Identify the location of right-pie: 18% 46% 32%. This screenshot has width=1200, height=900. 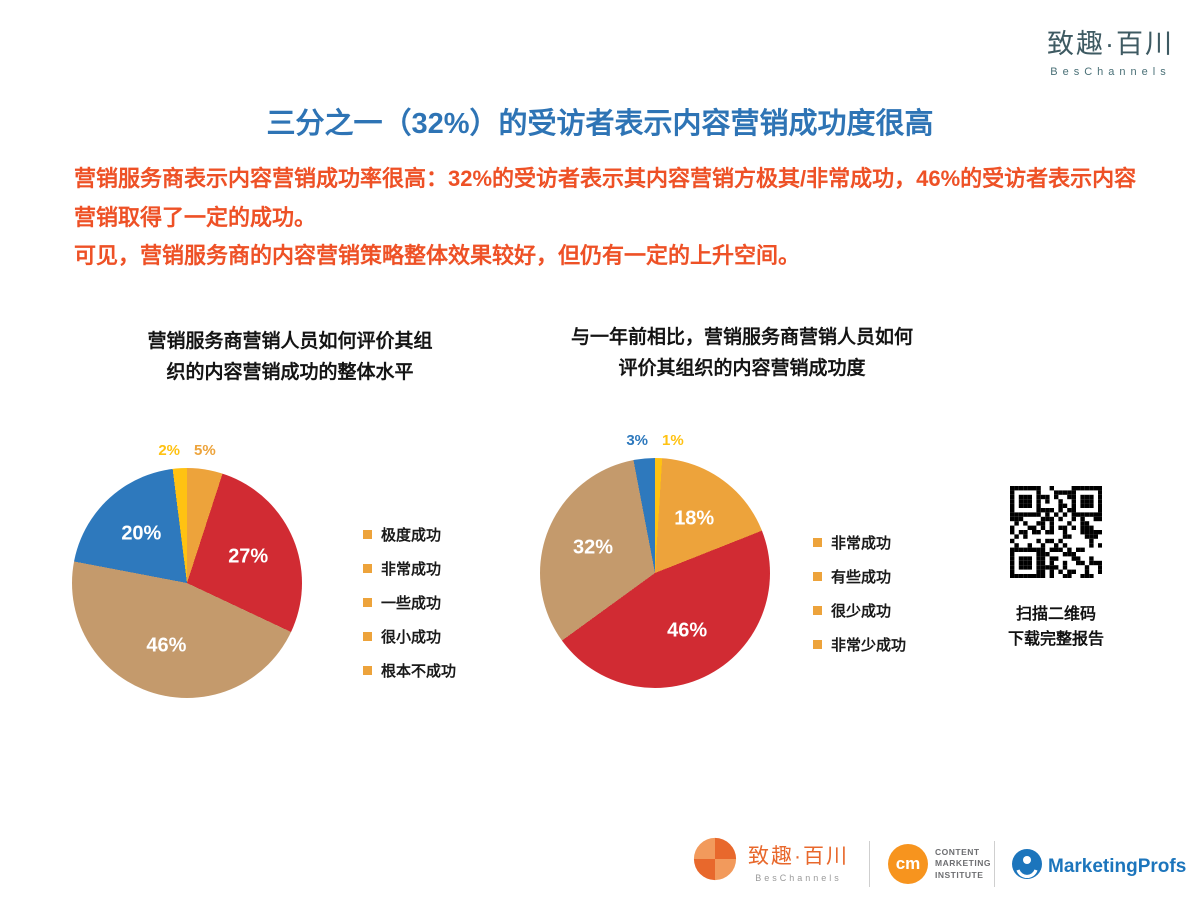
(655, 573).